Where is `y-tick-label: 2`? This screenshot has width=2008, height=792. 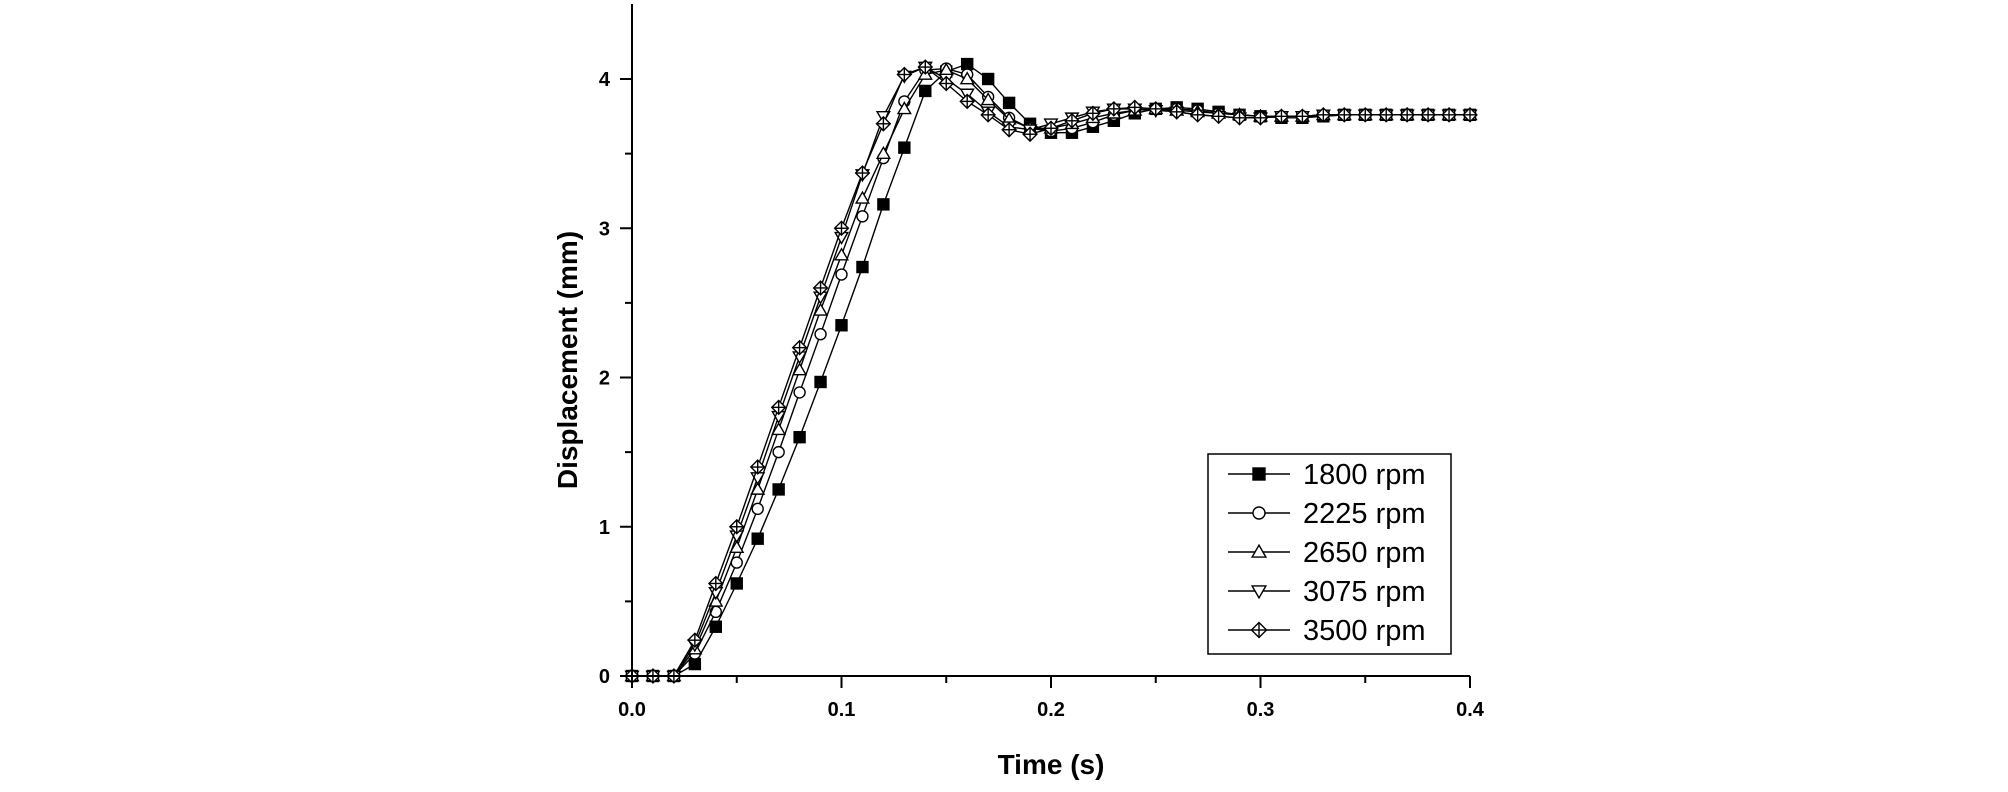 y-tick-label: 2 is located at coordinates (604, 379).